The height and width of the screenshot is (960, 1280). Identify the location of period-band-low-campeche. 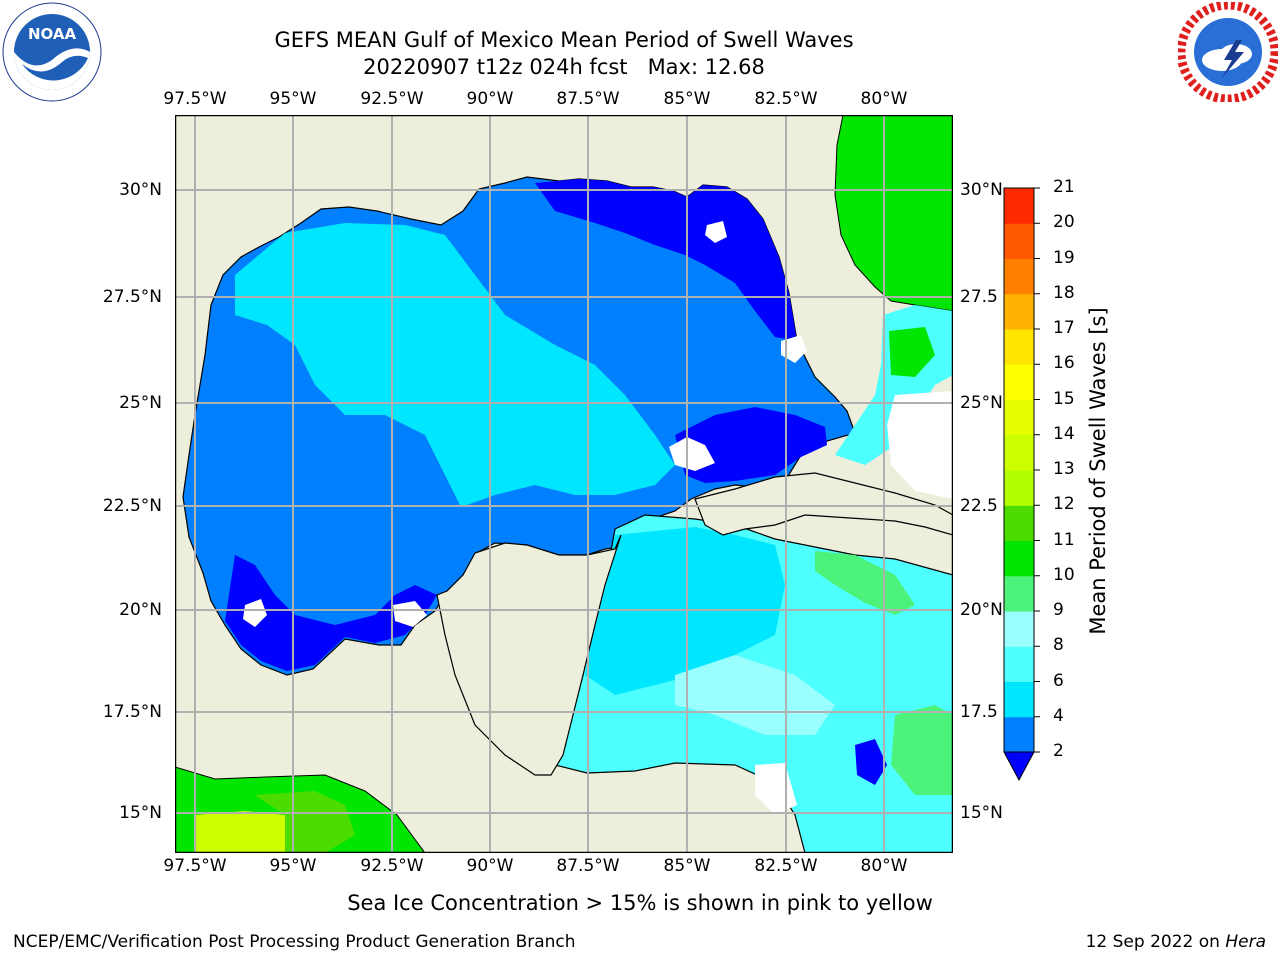
(331, 613).